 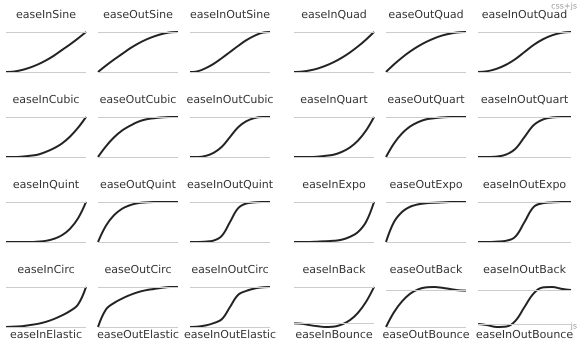 I want to click on text: easeInOutElastic, so click(x=230, y=334).